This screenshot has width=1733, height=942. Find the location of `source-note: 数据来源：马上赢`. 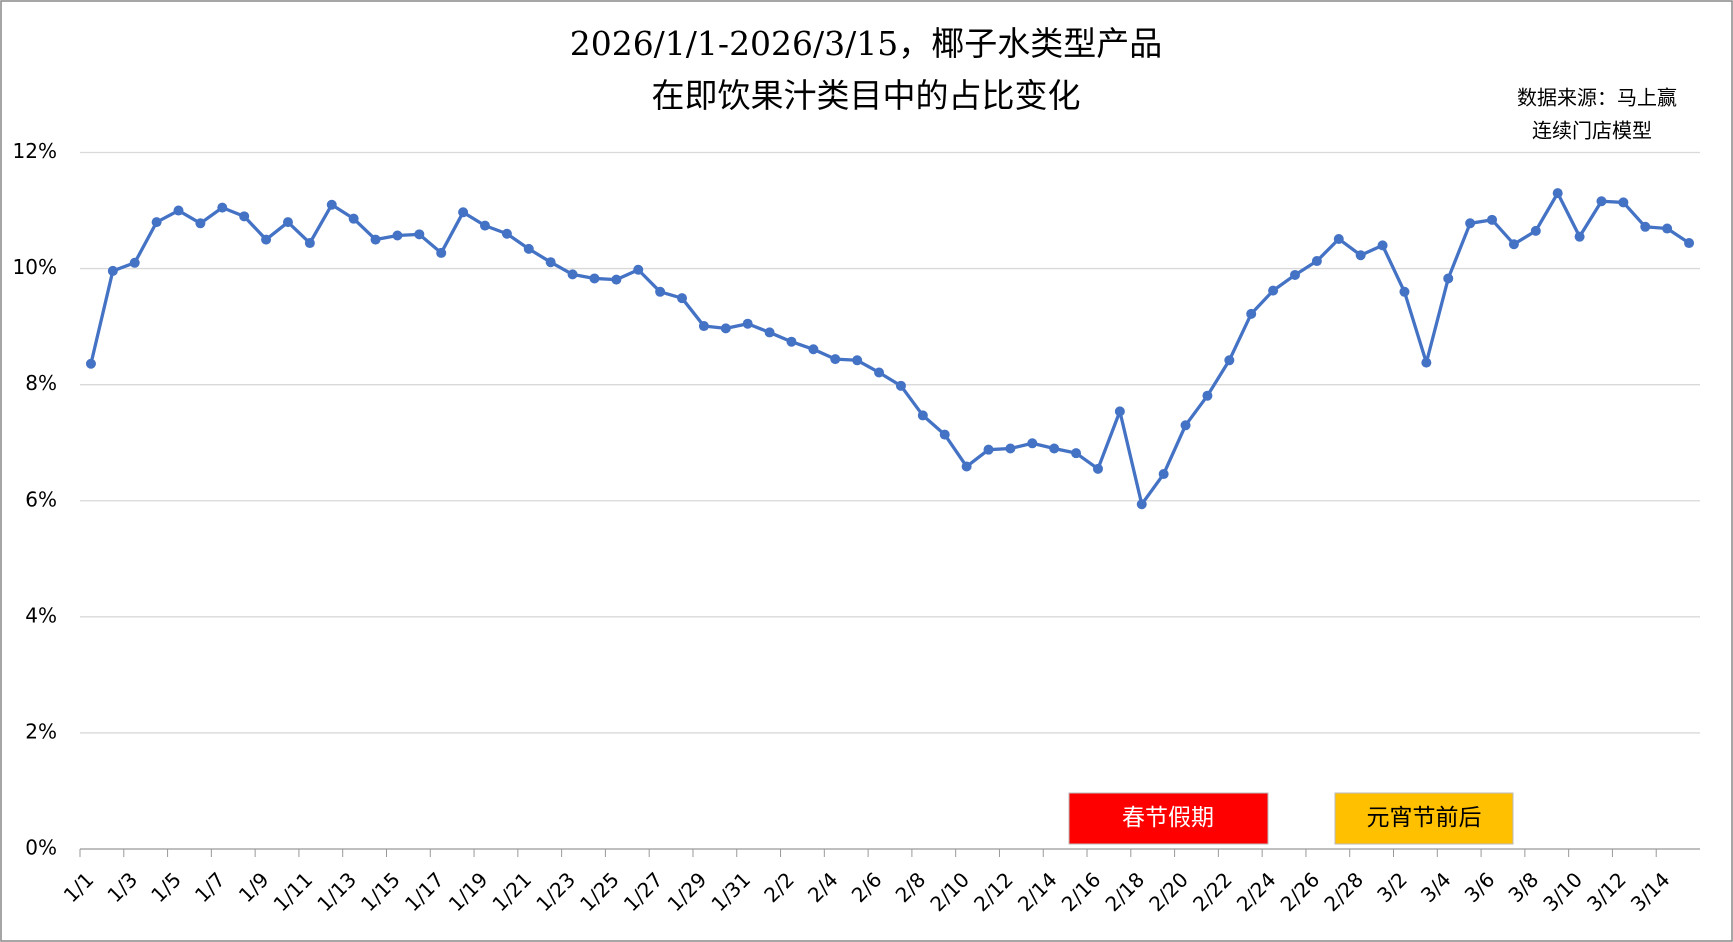

source-note: 数据来源：马上赢 is located at coordinates (1597, 98).